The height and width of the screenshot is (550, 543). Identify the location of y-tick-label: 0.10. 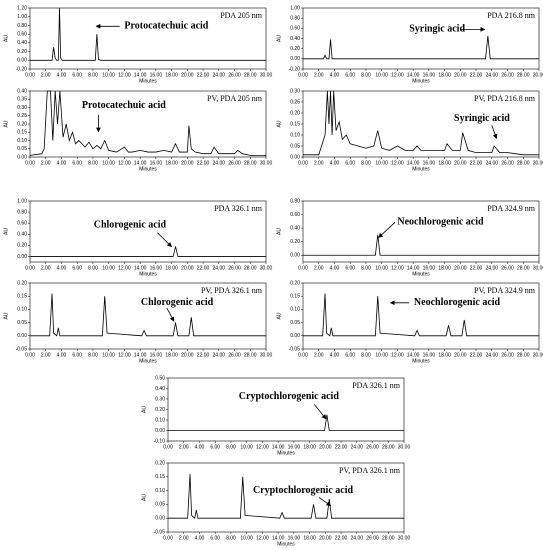
(295, 135).